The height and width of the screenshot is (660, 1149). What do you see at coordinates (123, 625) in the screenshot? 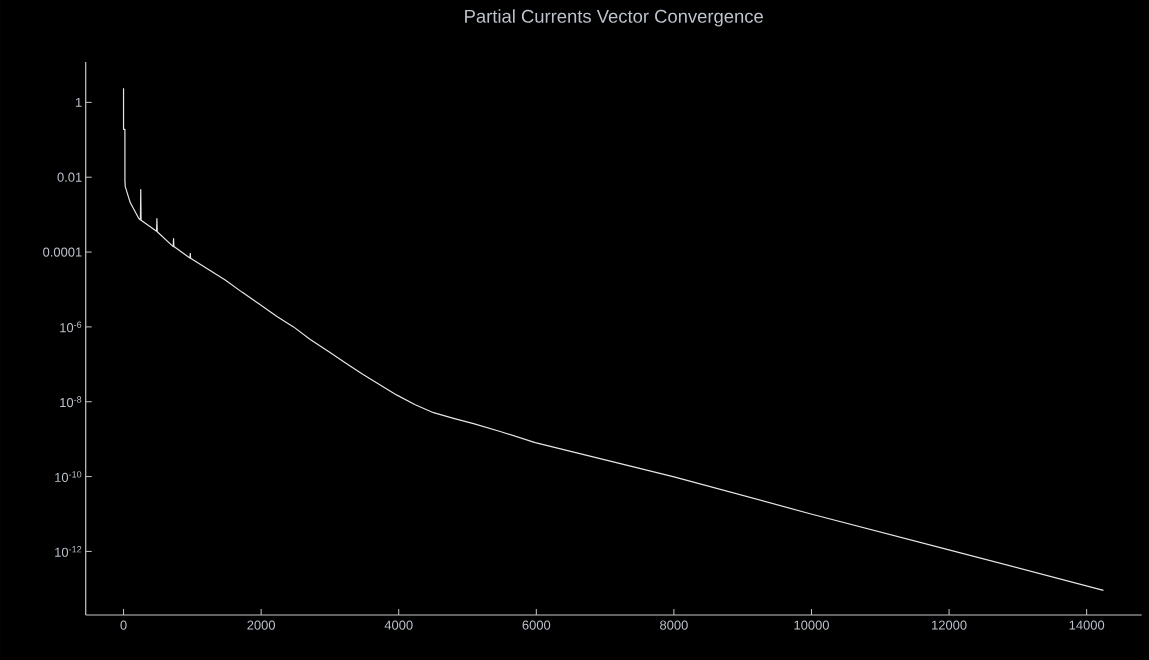
I see `x-tick-label: 0` at bounding box center [123, 625].